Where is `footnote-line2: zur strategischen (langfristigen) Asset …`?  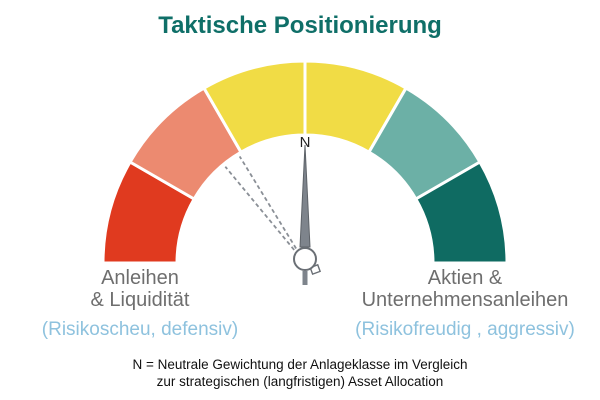
footnote-line2: zur strategischen (langfristigen) Asset … is located at coordinates (300, 381).